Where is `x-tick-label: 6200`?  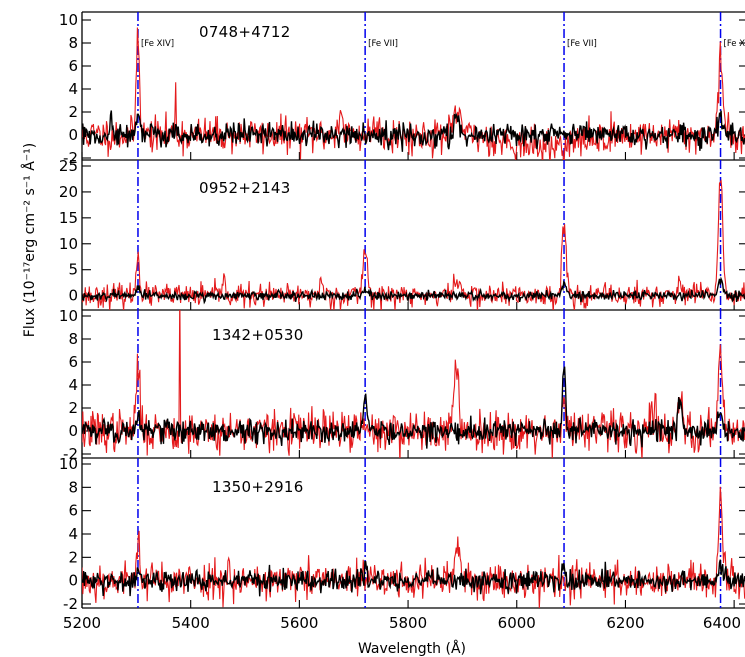 x-tick-label: 6200 is located at coordinates (625, 623).